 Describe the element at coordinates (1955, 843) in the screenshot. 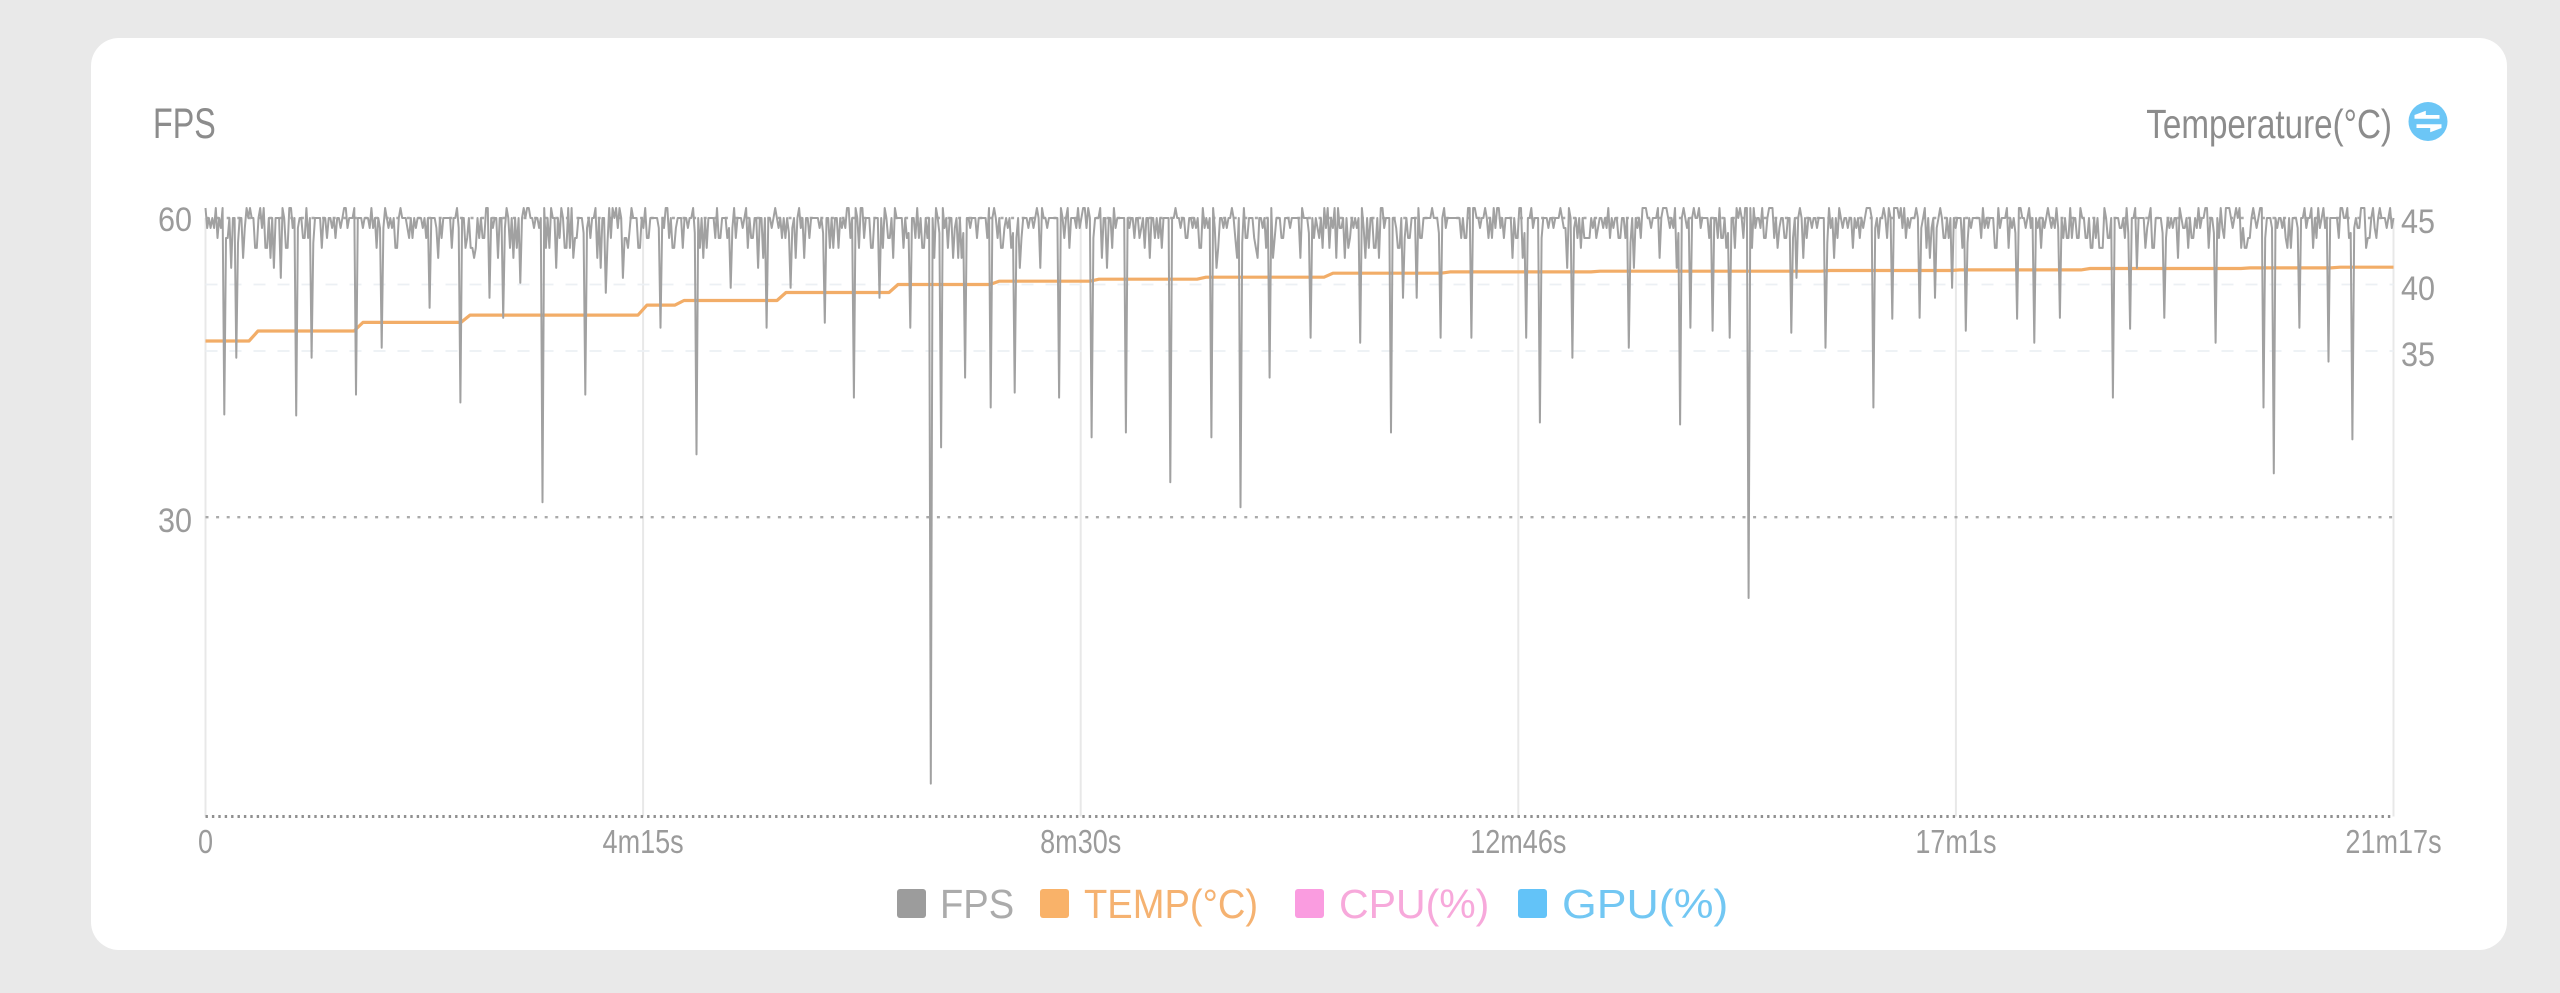

I see `svg-text: 17m1s` at that location.